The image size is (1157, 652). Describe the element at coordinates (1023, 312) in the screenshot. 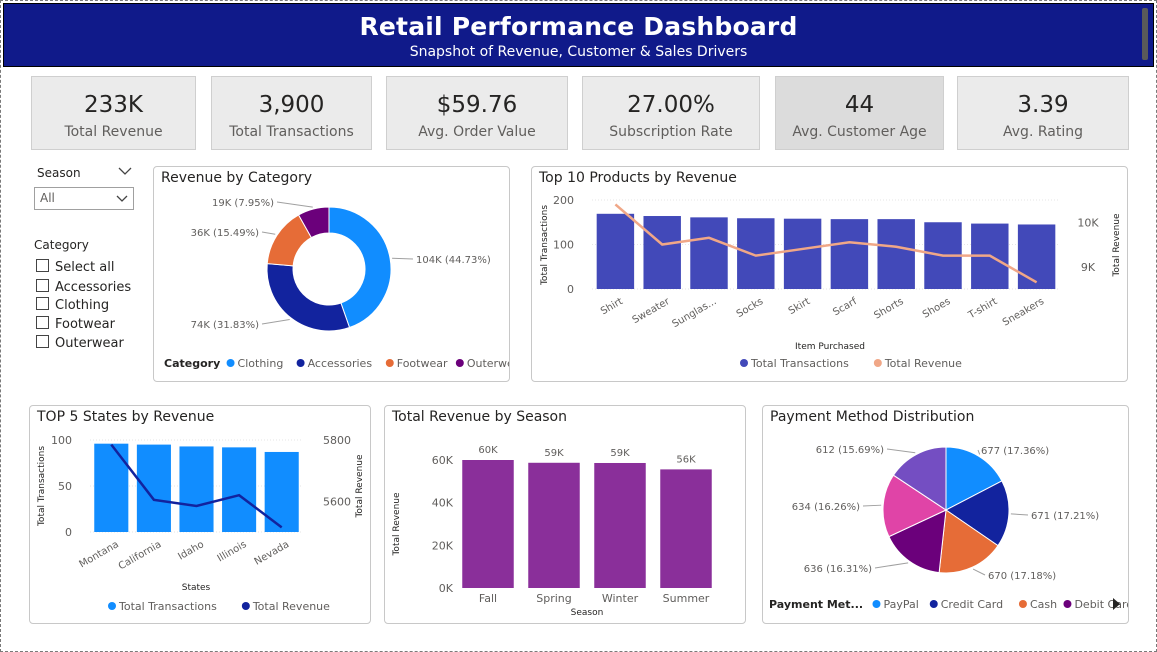

I see `x-tick-label: Sneakers` at that location.